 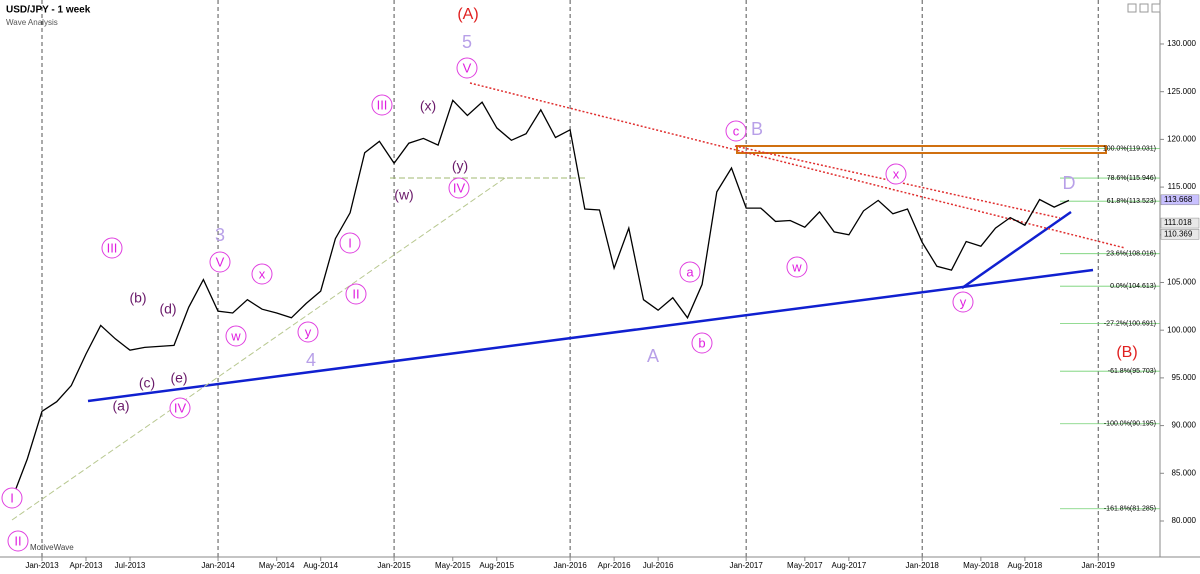 I want to click on fib-label: -161.8%(81.285), so click(x=1130, y=509).